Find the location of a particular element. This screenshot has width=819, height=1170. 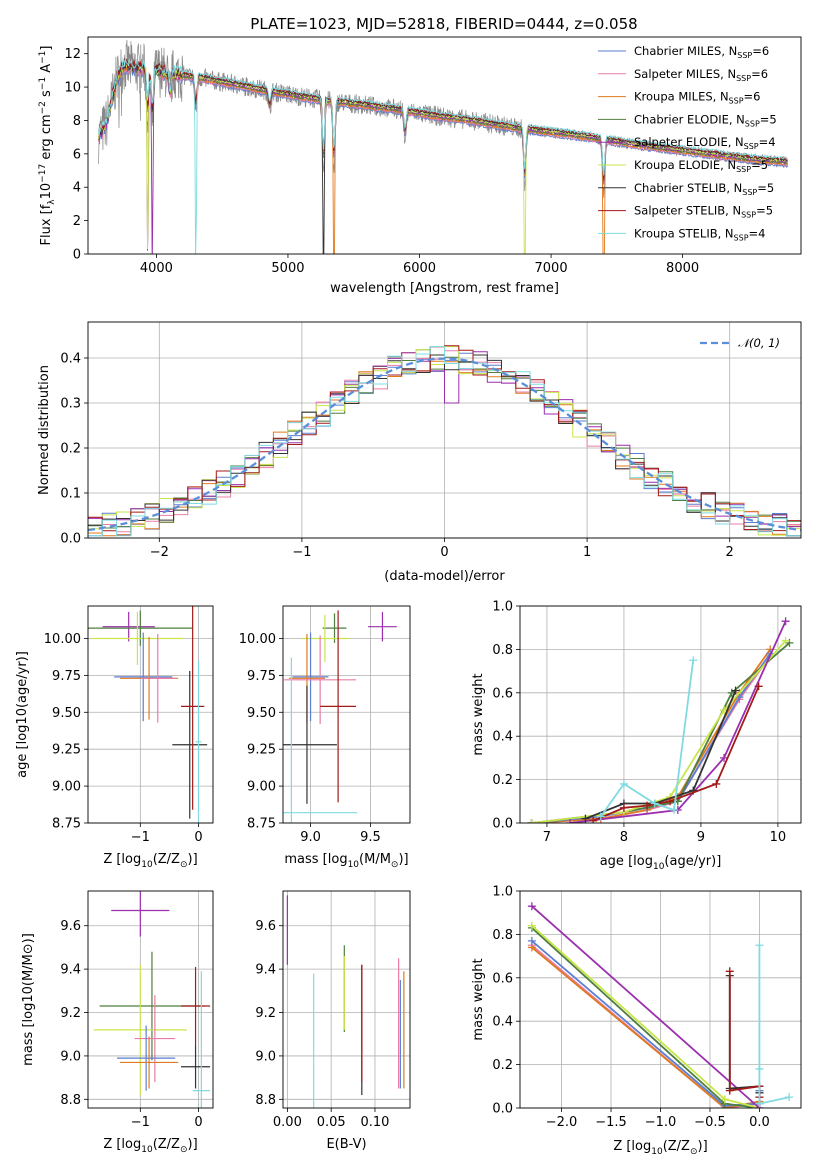

axes-frame is located at coordinates (346, 714).